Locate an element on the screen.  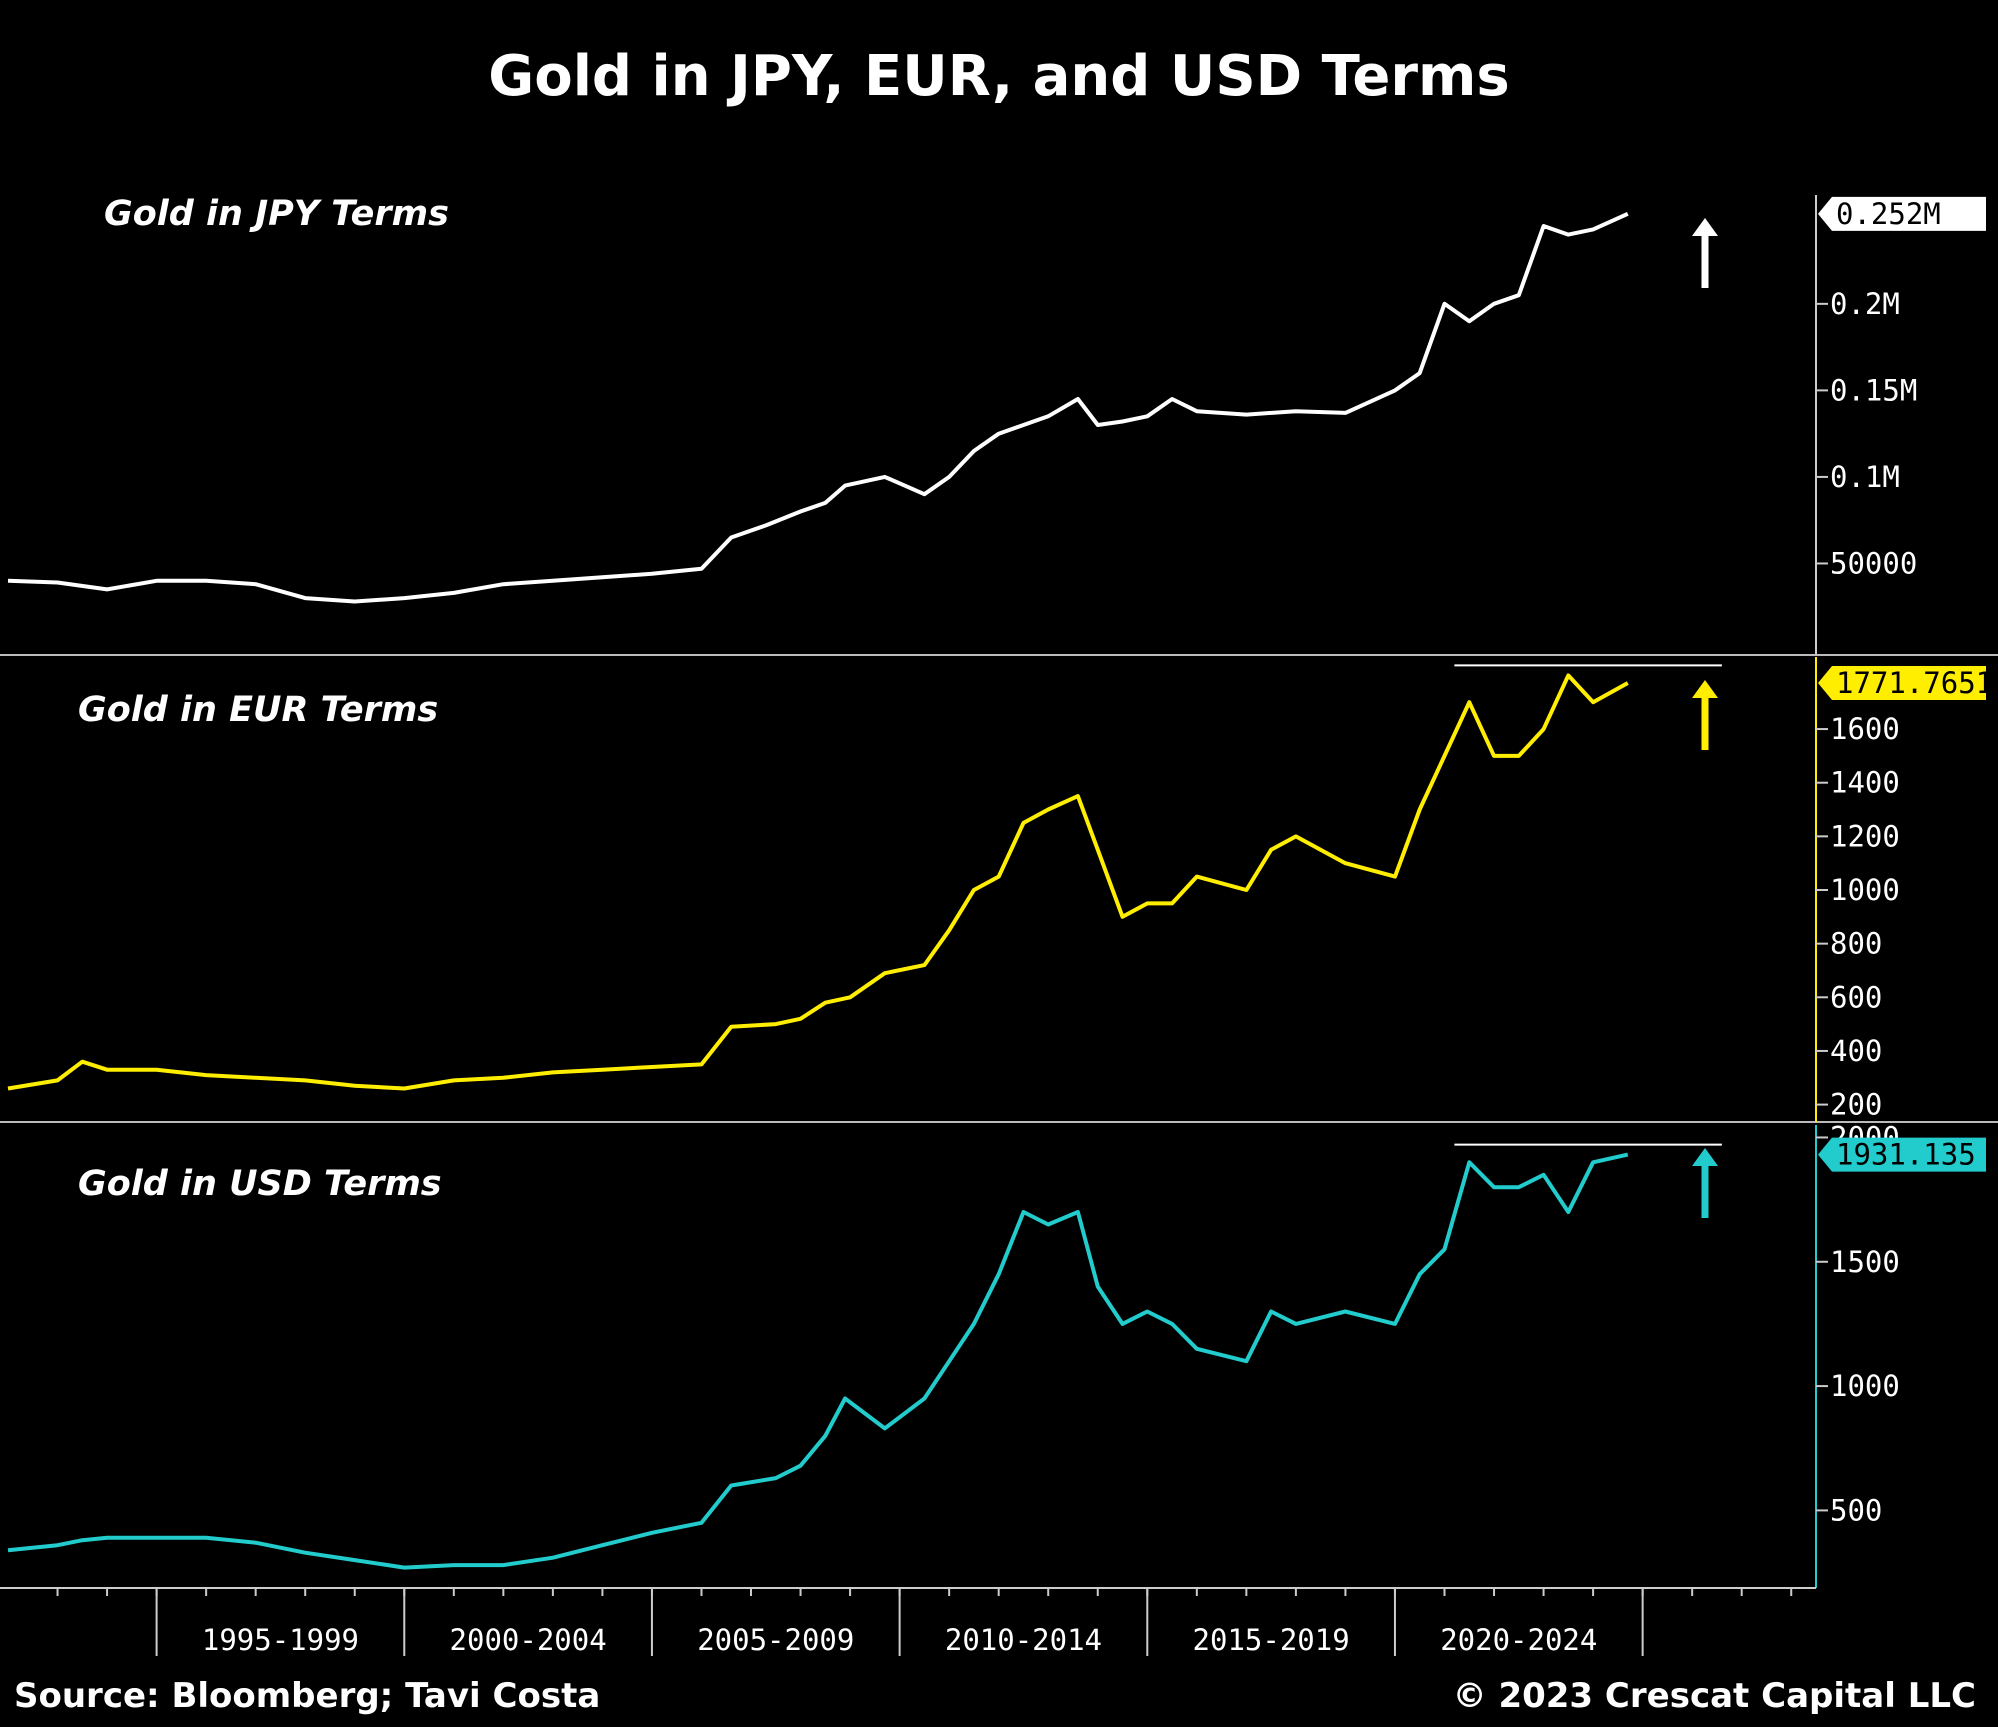
y-tick-label: 0.1M is located at coordinates (1865, 477).